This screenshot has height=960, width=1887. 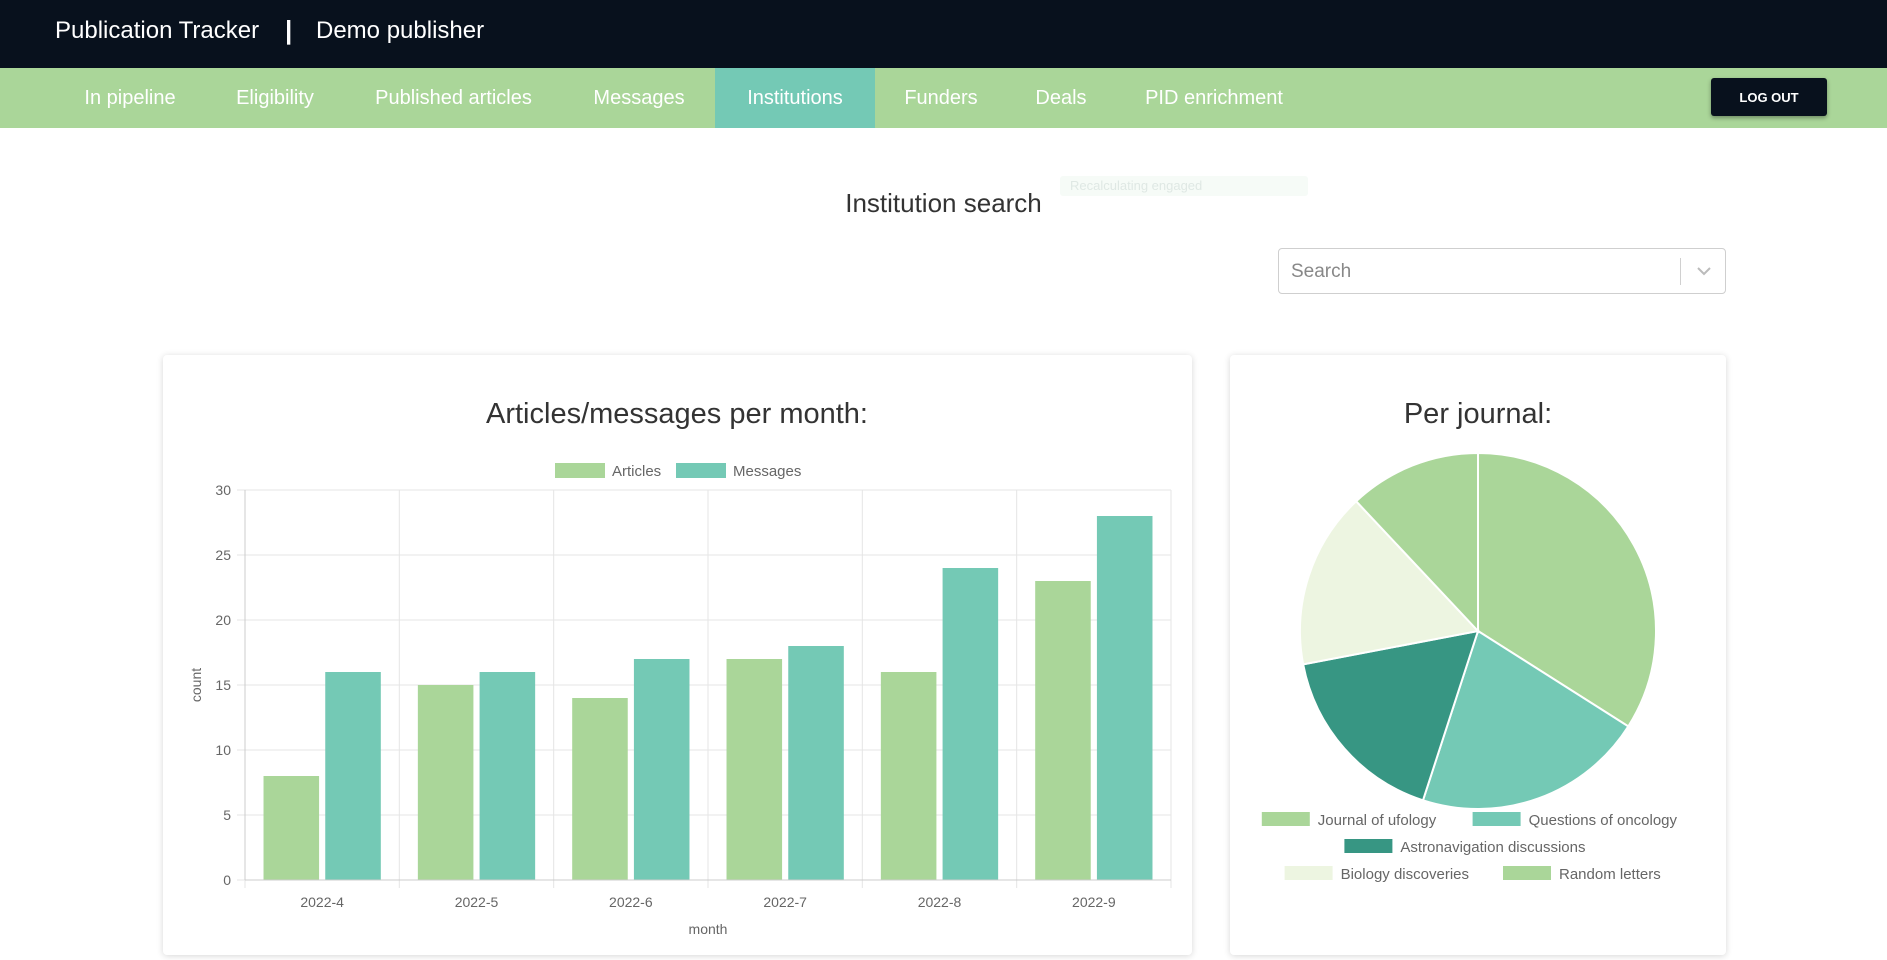 I want to click on pie-legend-label: Journal of ufology, so click(x=1377, y=820).